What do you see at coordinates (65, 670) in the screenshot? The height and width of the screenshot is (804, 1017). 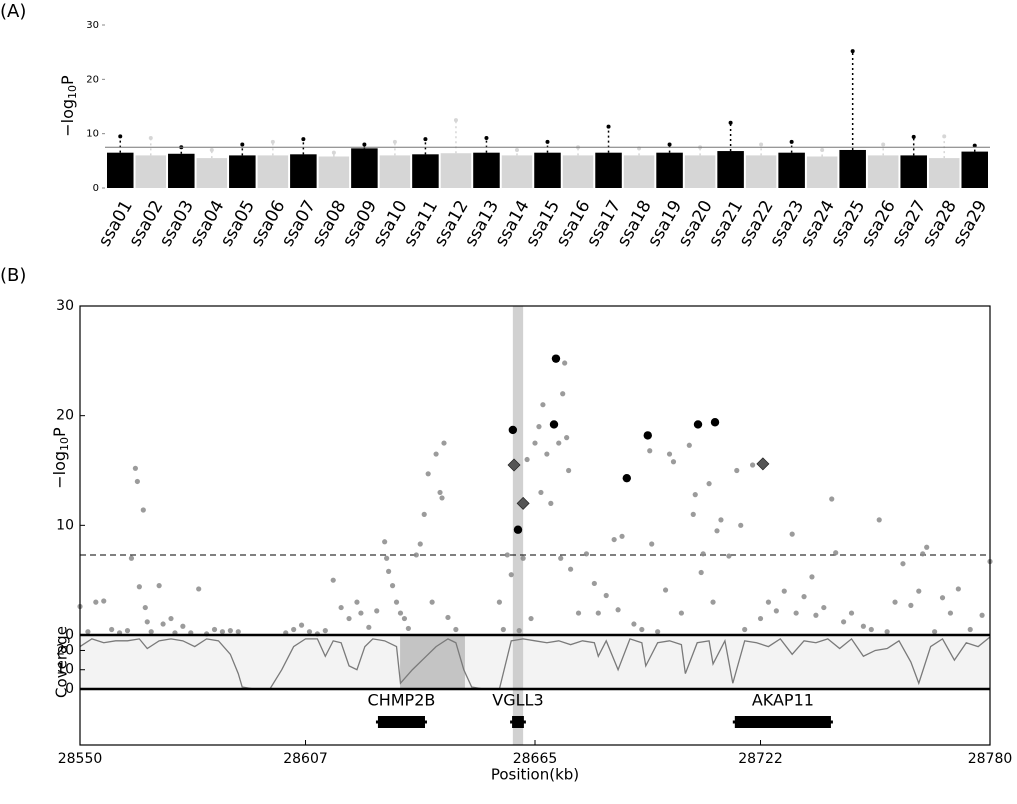 I see `coverage-tick-label: 10` at bounding box center [65, 670].